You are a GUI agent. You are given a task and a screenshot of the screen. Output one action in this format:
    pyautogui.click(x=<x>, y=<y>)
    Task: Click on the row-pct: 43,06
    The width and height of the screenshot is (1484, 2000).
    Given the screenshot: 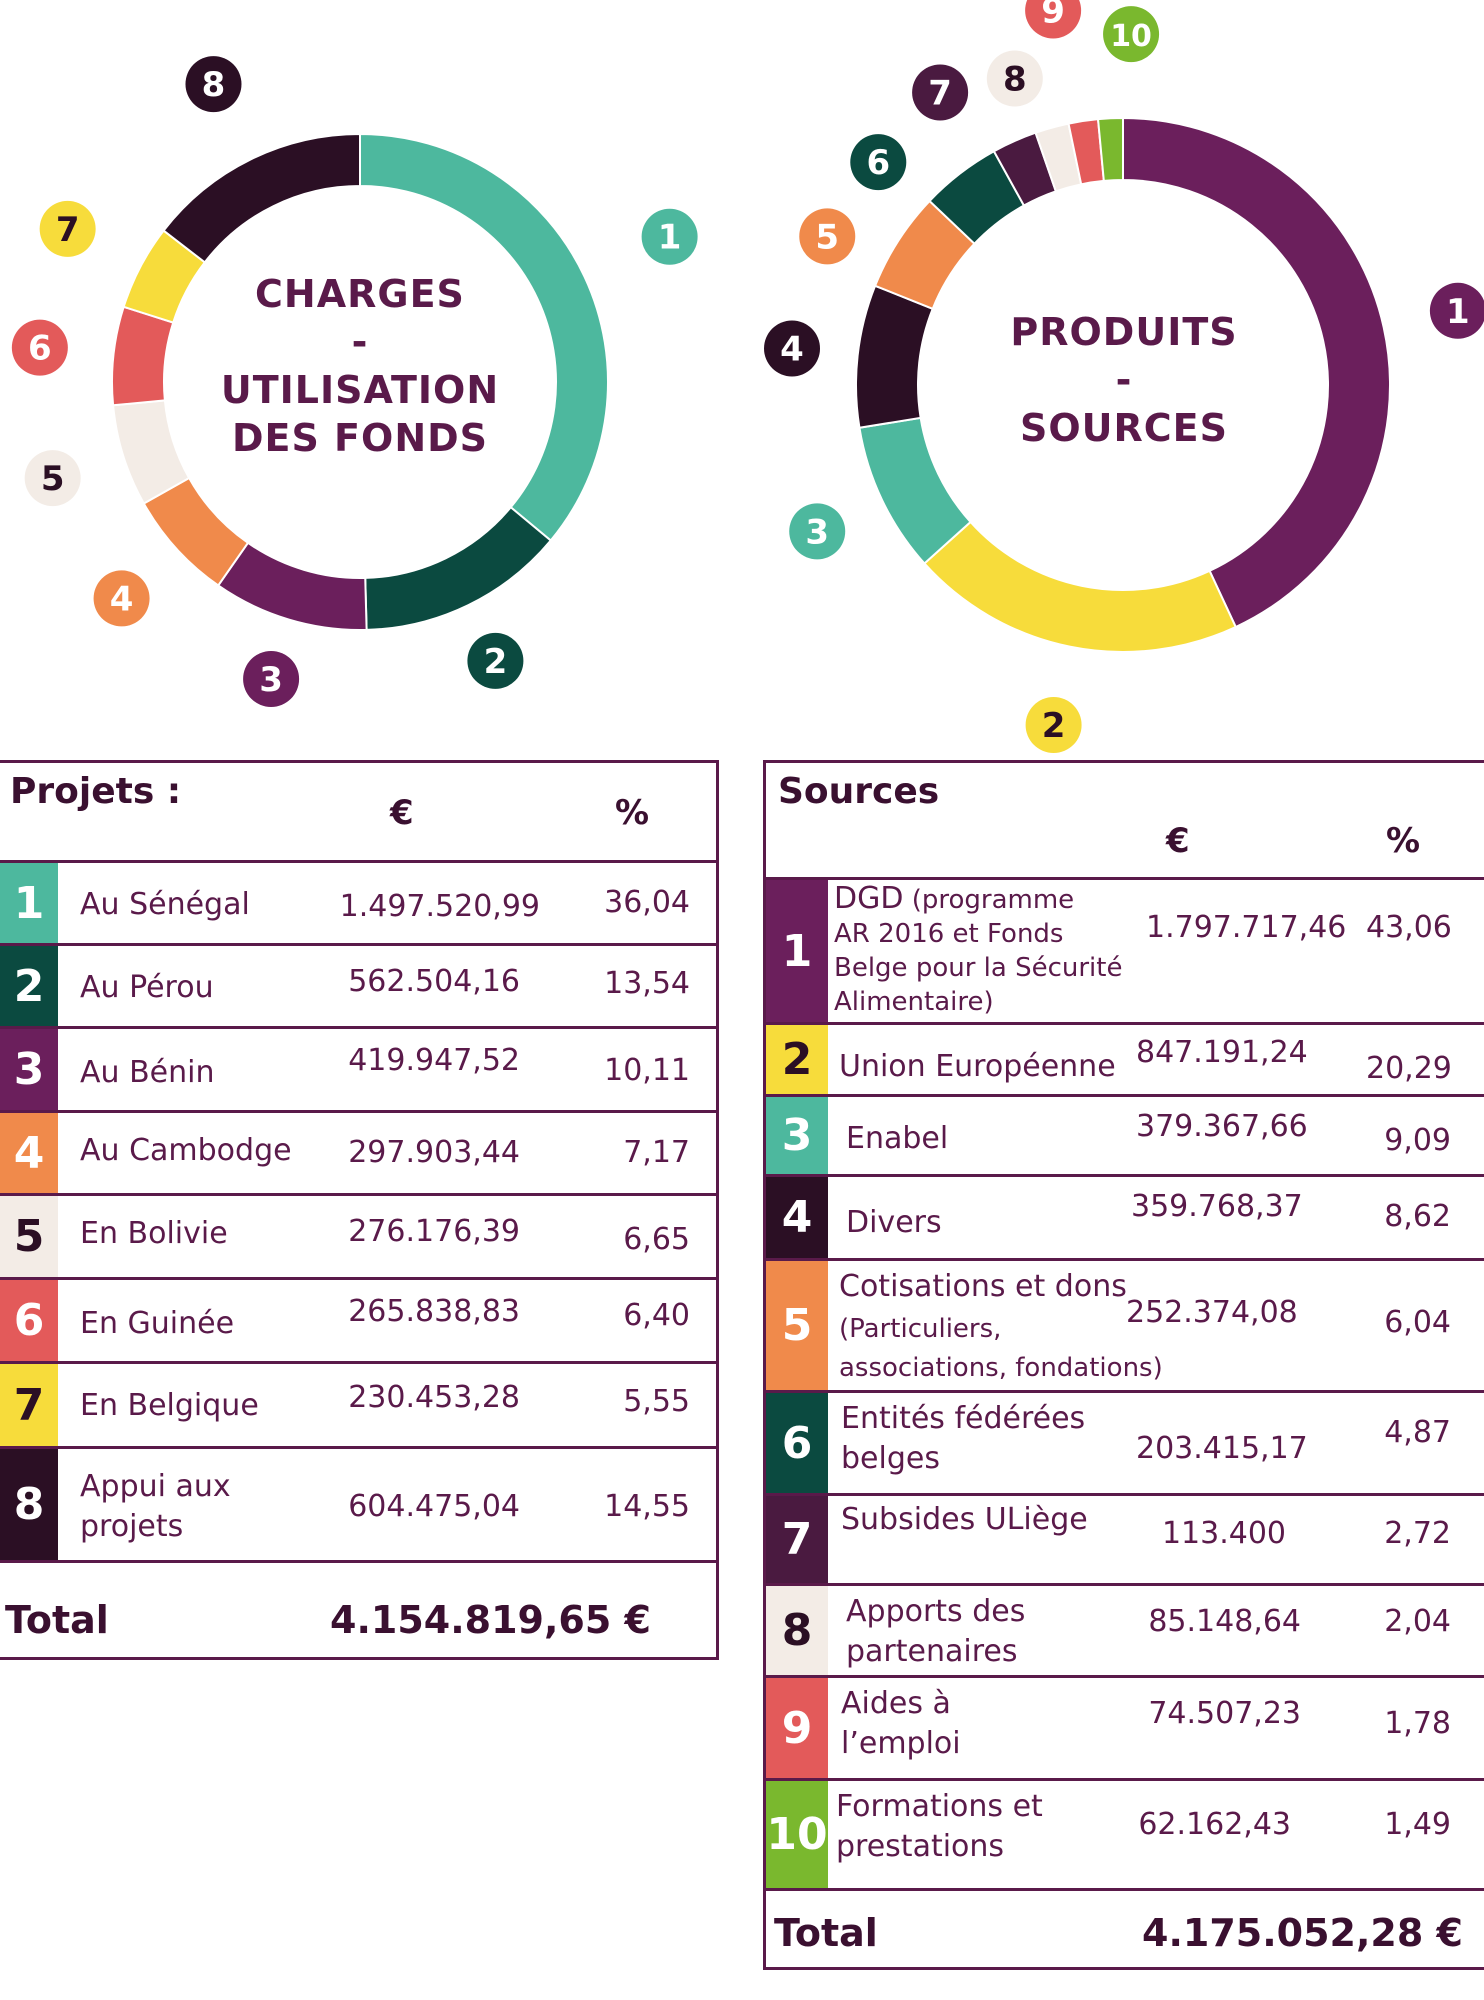 What is the action you would take?
    pyautogui.click(x=1409, y=927)
    